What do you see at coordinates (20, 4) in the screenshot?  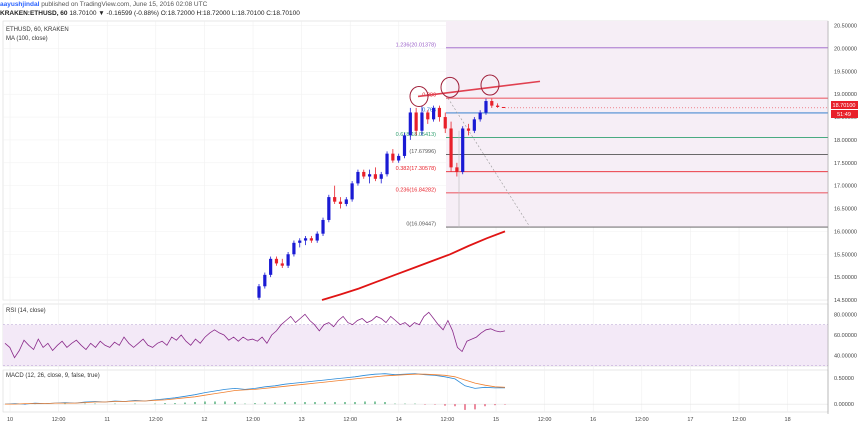 I see `author-link: aayushjindal` at bounding box center [20, 4].